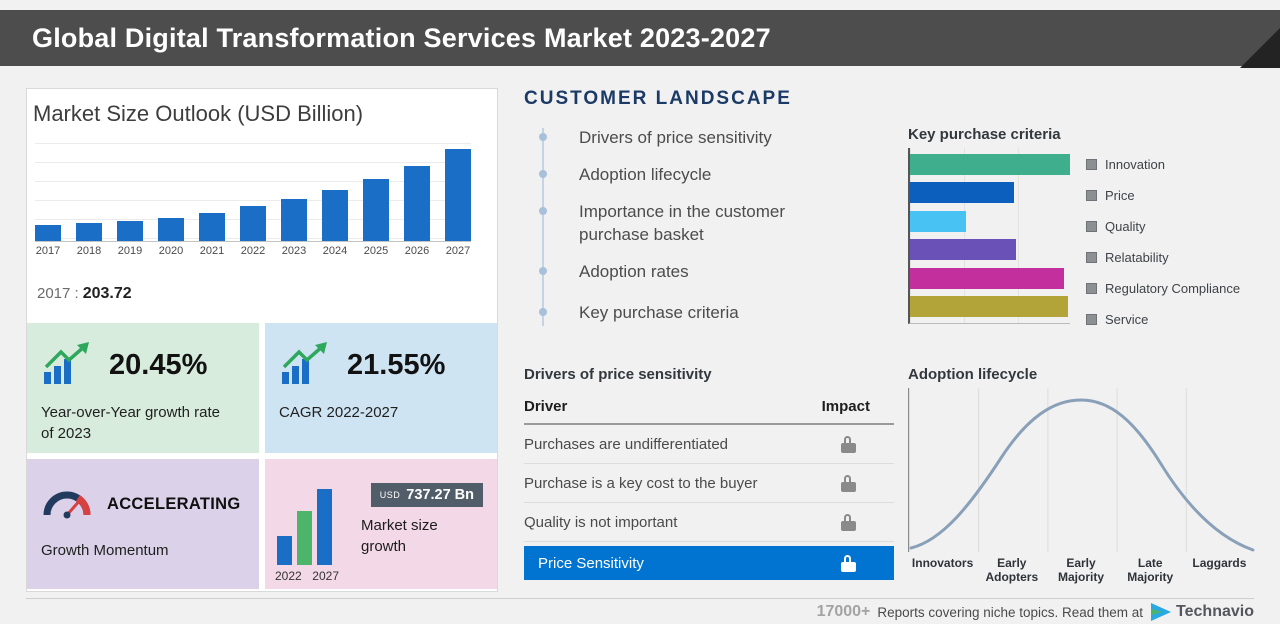  Describe the element at coordinates (942, 563) in the screenshot. I see `stage-innovators: Innovators` at that location.